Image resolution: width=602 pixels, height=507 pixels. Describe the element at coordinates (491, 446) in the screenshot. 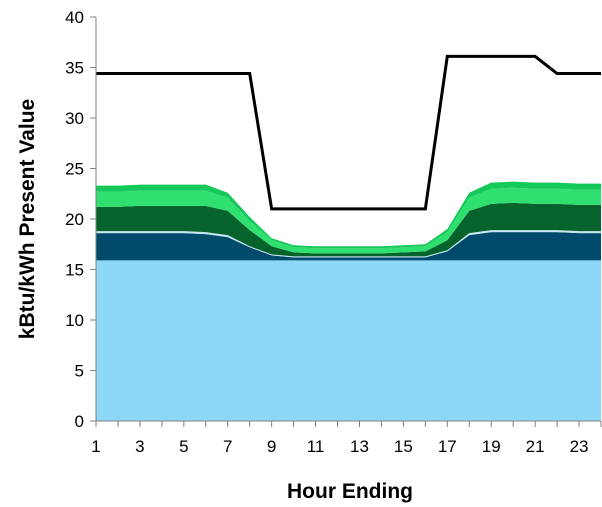

I see `x-tick-label: 19` at that location.